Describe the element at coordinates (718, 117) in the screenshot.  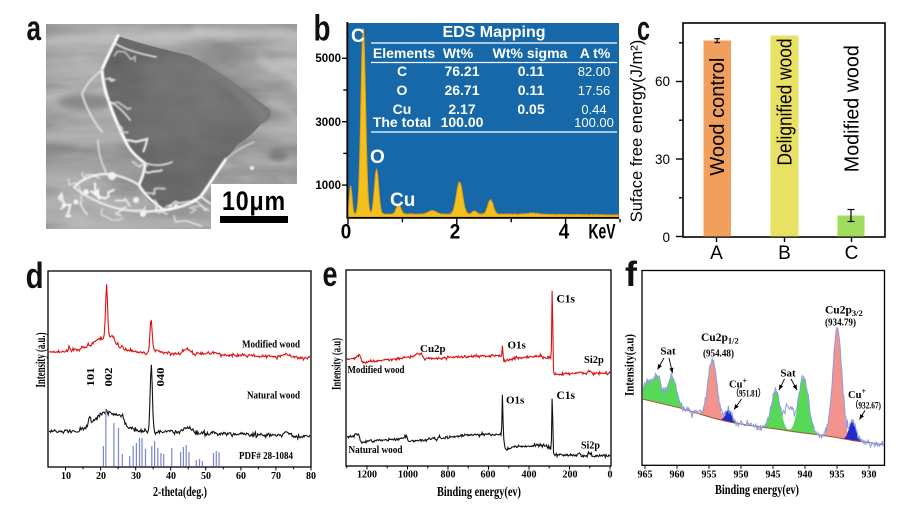
I see `svg-text: Wood control` at that location.